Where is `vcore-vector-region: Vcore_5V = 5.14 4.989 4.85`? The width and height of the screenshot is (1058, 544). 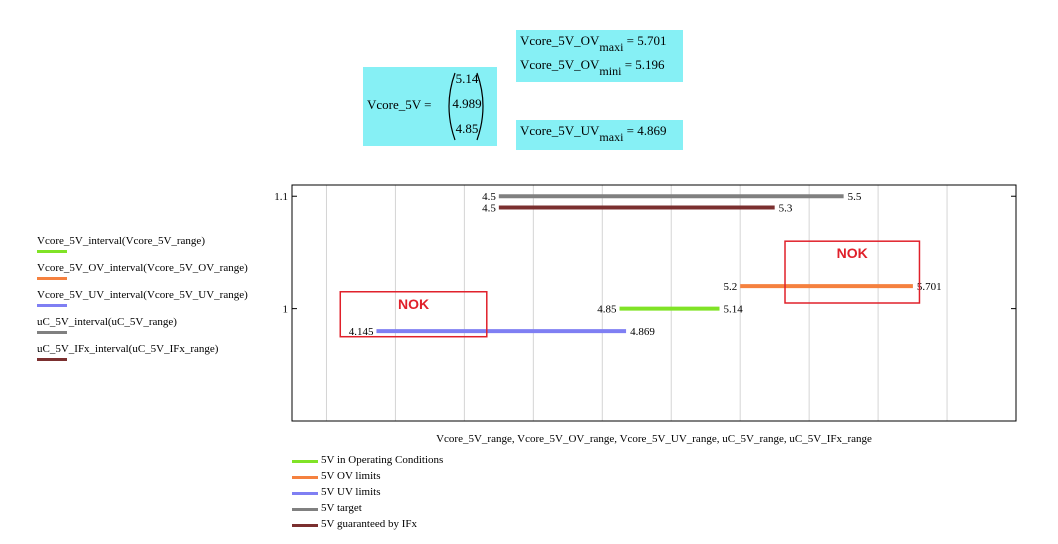
vcore-vector-region: Vcore_5V = 5.14 4.989 4.85 is located at coordinates (430, 106).